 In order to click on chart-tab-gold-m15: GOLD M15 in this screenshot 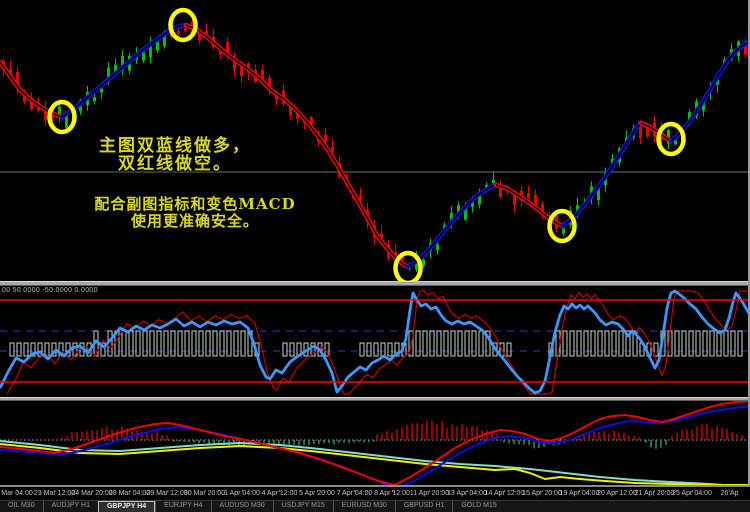, I will do `click(478, 506)`.